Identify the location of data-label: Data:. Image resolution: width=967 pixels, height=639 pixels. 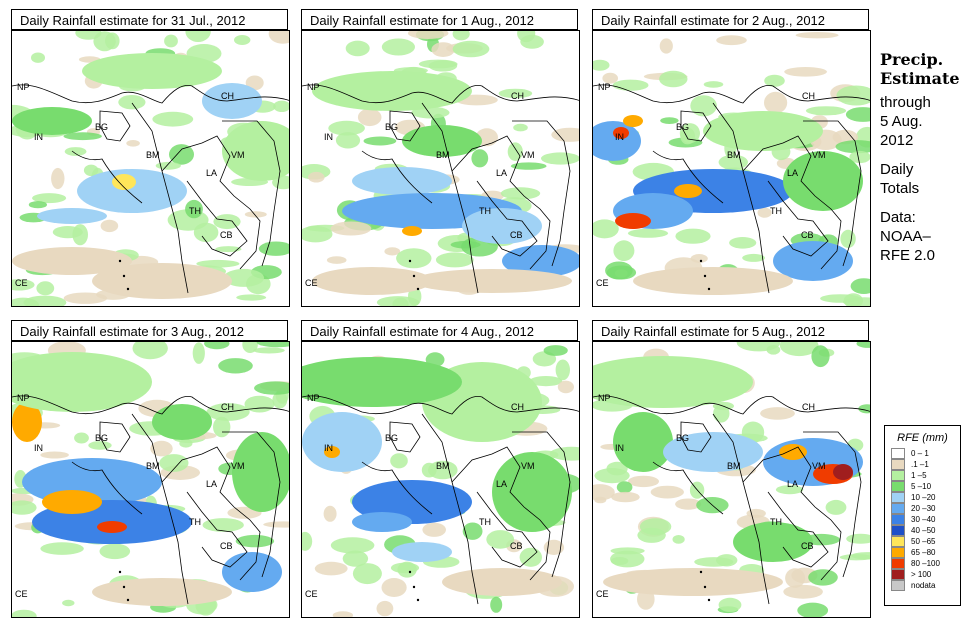
(898, 217).